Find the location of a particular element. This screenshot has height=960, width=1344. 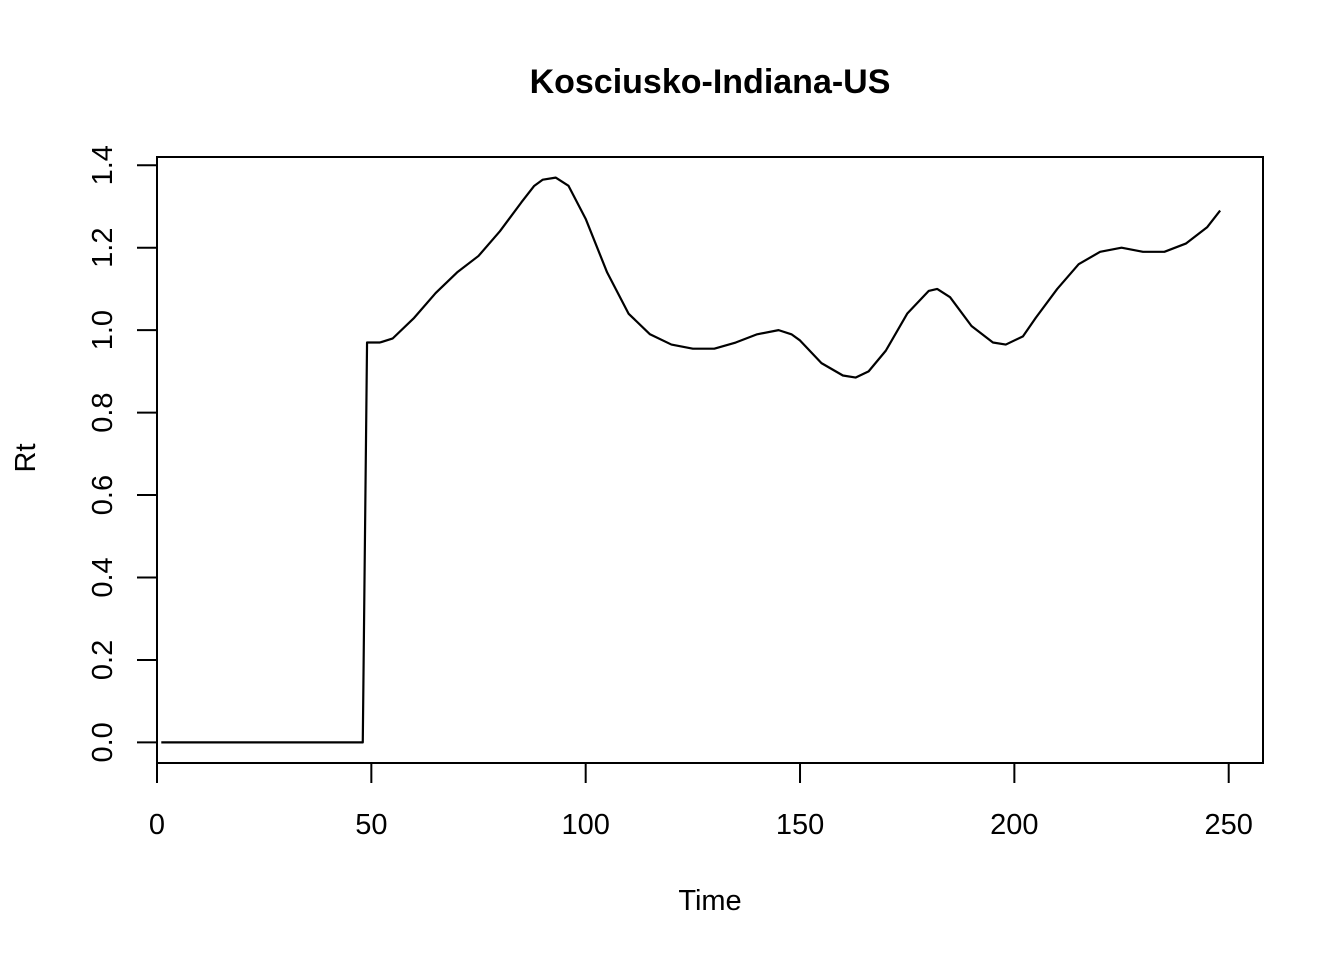

y-tick-label: 0.0 is located at coordinates (103, 742).